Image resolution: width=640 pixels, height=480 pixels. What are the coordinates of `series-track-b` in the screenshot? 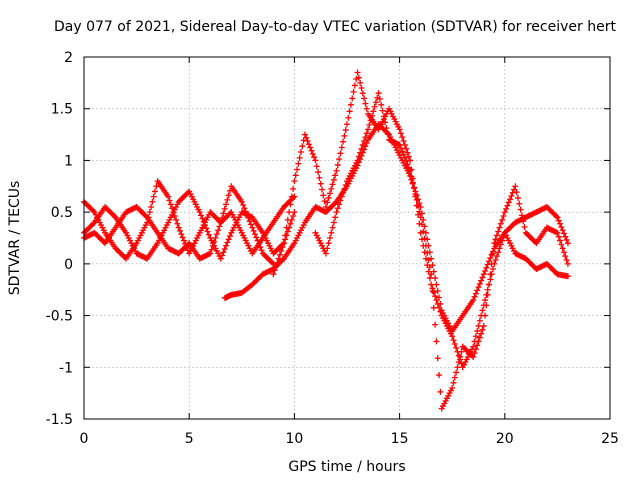 It's located at (189, 225).